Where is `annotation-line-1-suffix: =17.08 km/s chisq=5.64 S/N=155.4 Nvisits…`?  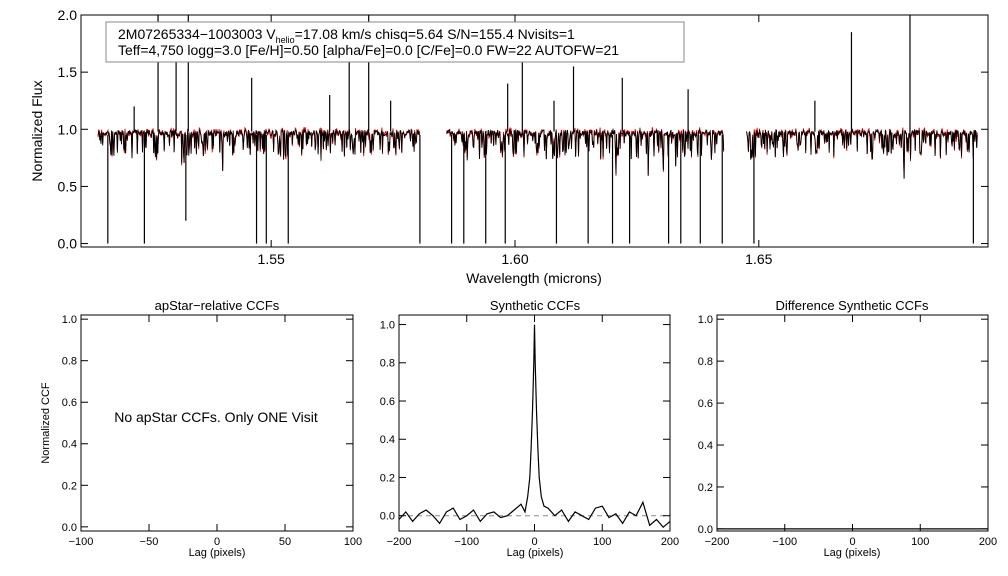
annotation-line-1-suffix: =17.08 km/s chisq=5.64 S/N=155.4 Nvisits… is located at coordinates (435, 34).